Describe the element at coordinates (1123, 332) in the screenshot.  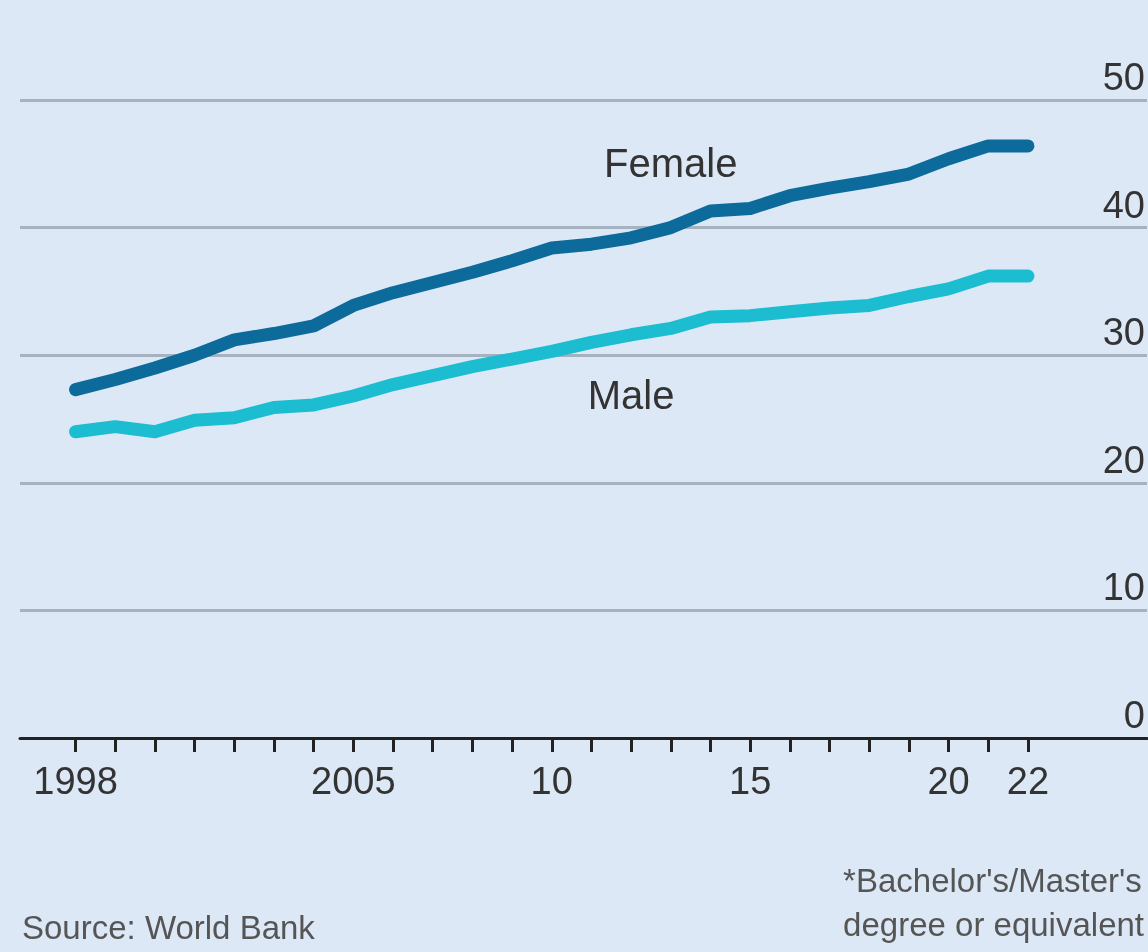
I see `y-tick-label: 30` at that location.